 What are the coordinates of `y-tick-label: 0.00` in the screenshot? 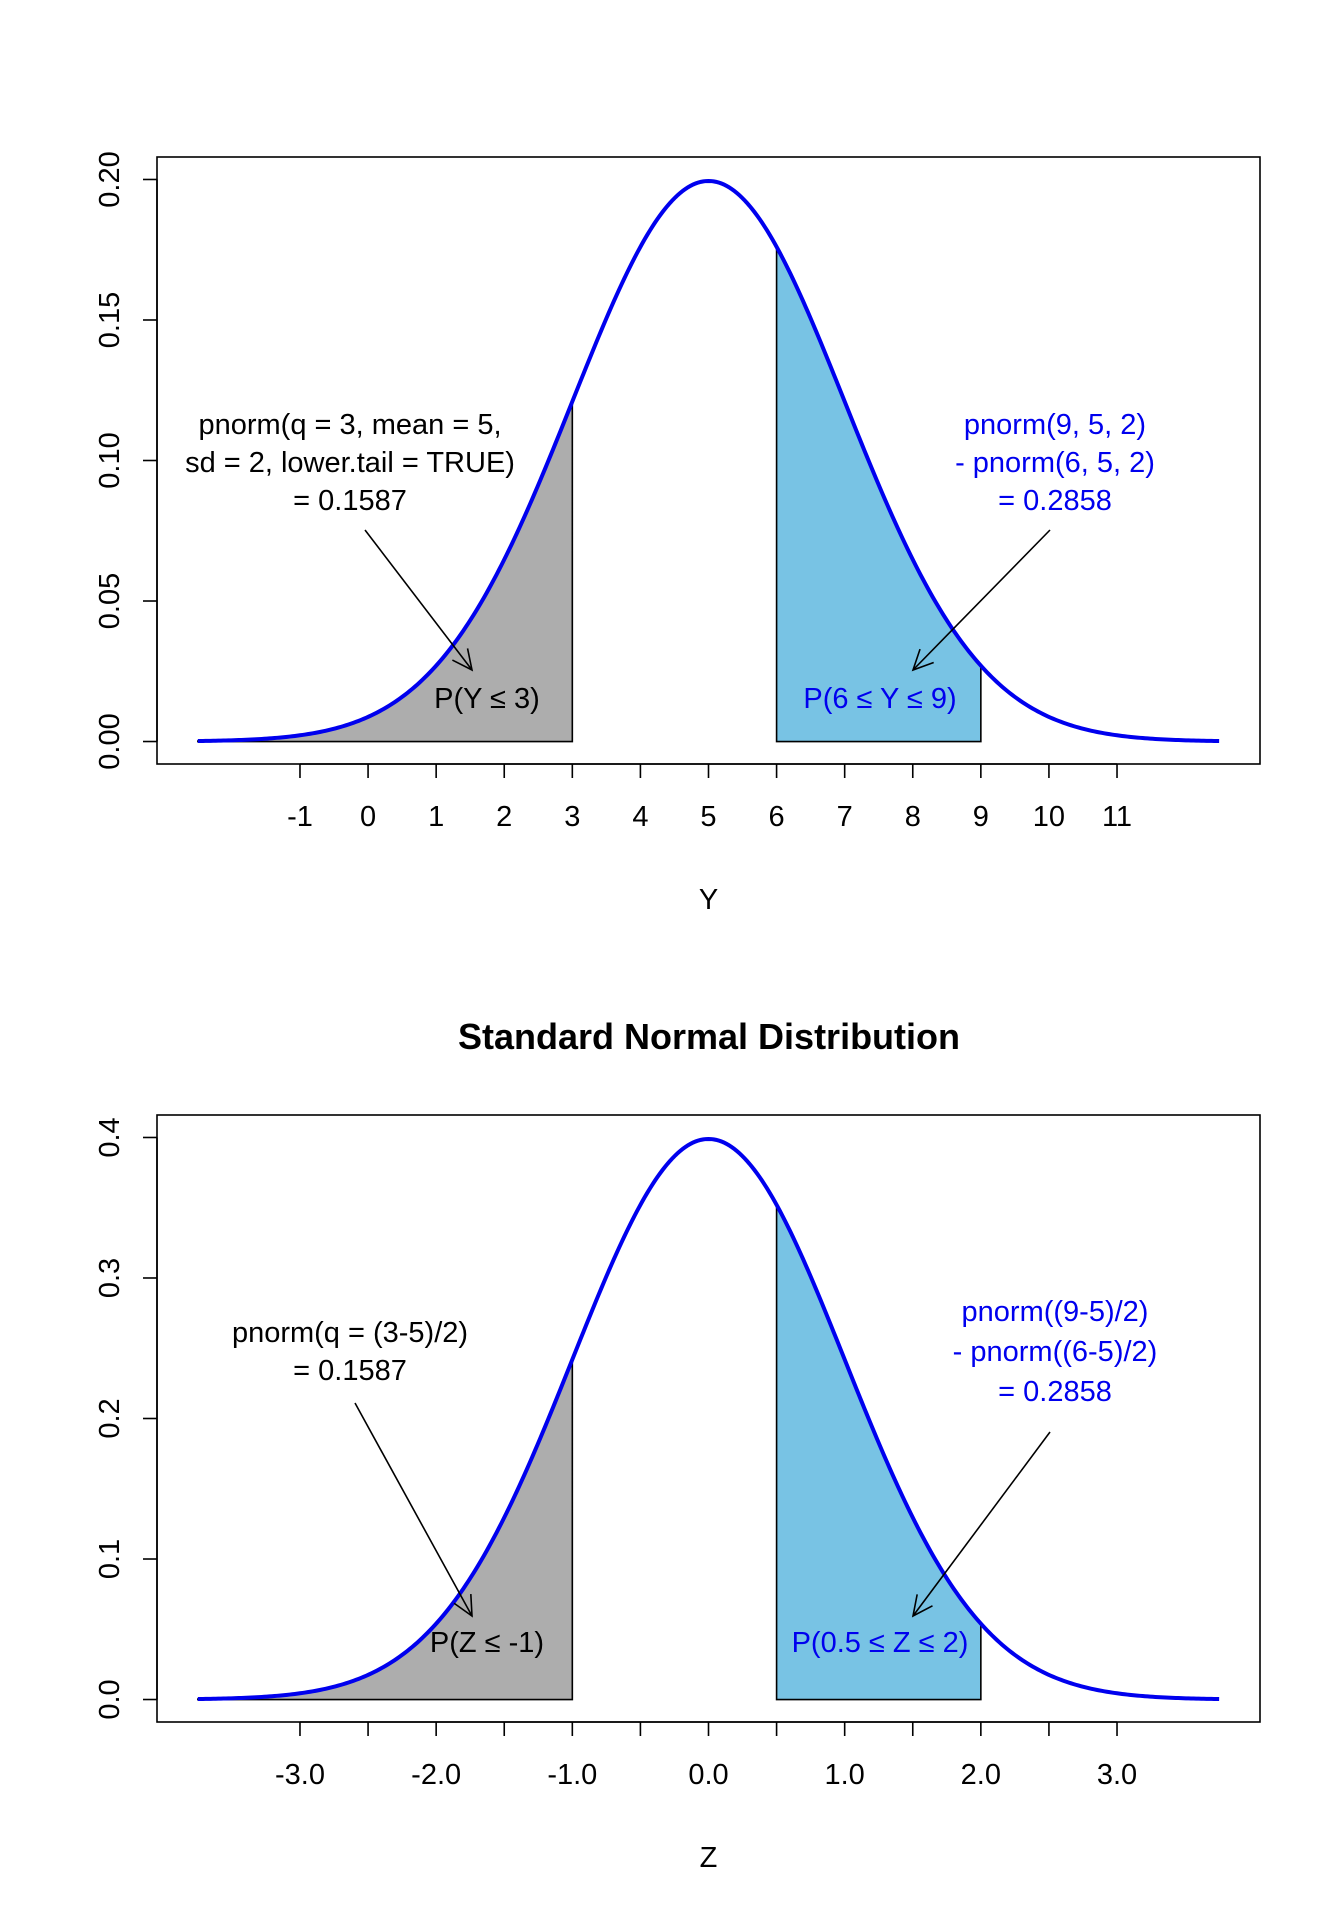 It's located at (110, 741).